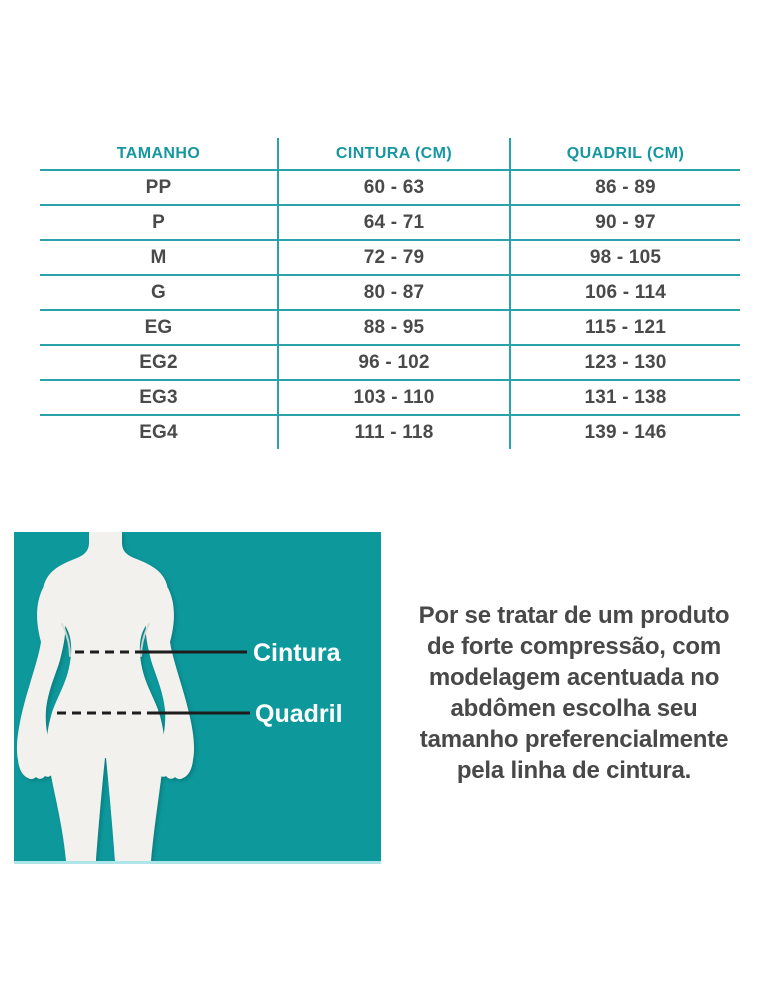 The width and height of the screenshot is (780, 1000). I want to click on waist-range-cell: 88 - 95, so click(394, 328).